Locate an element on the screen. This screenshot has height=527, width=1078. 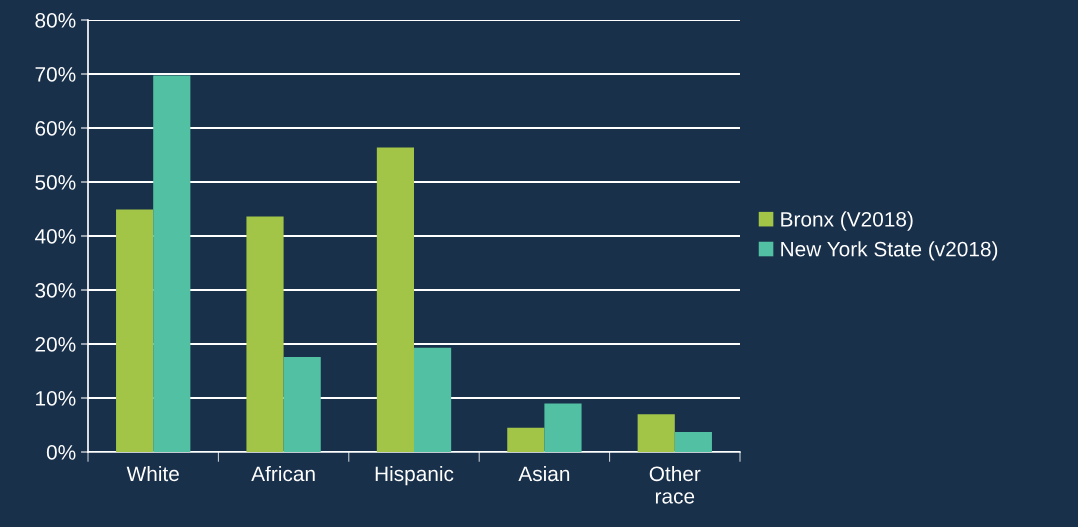
y-tick-label: 50% is located at coordinates (55, 182).